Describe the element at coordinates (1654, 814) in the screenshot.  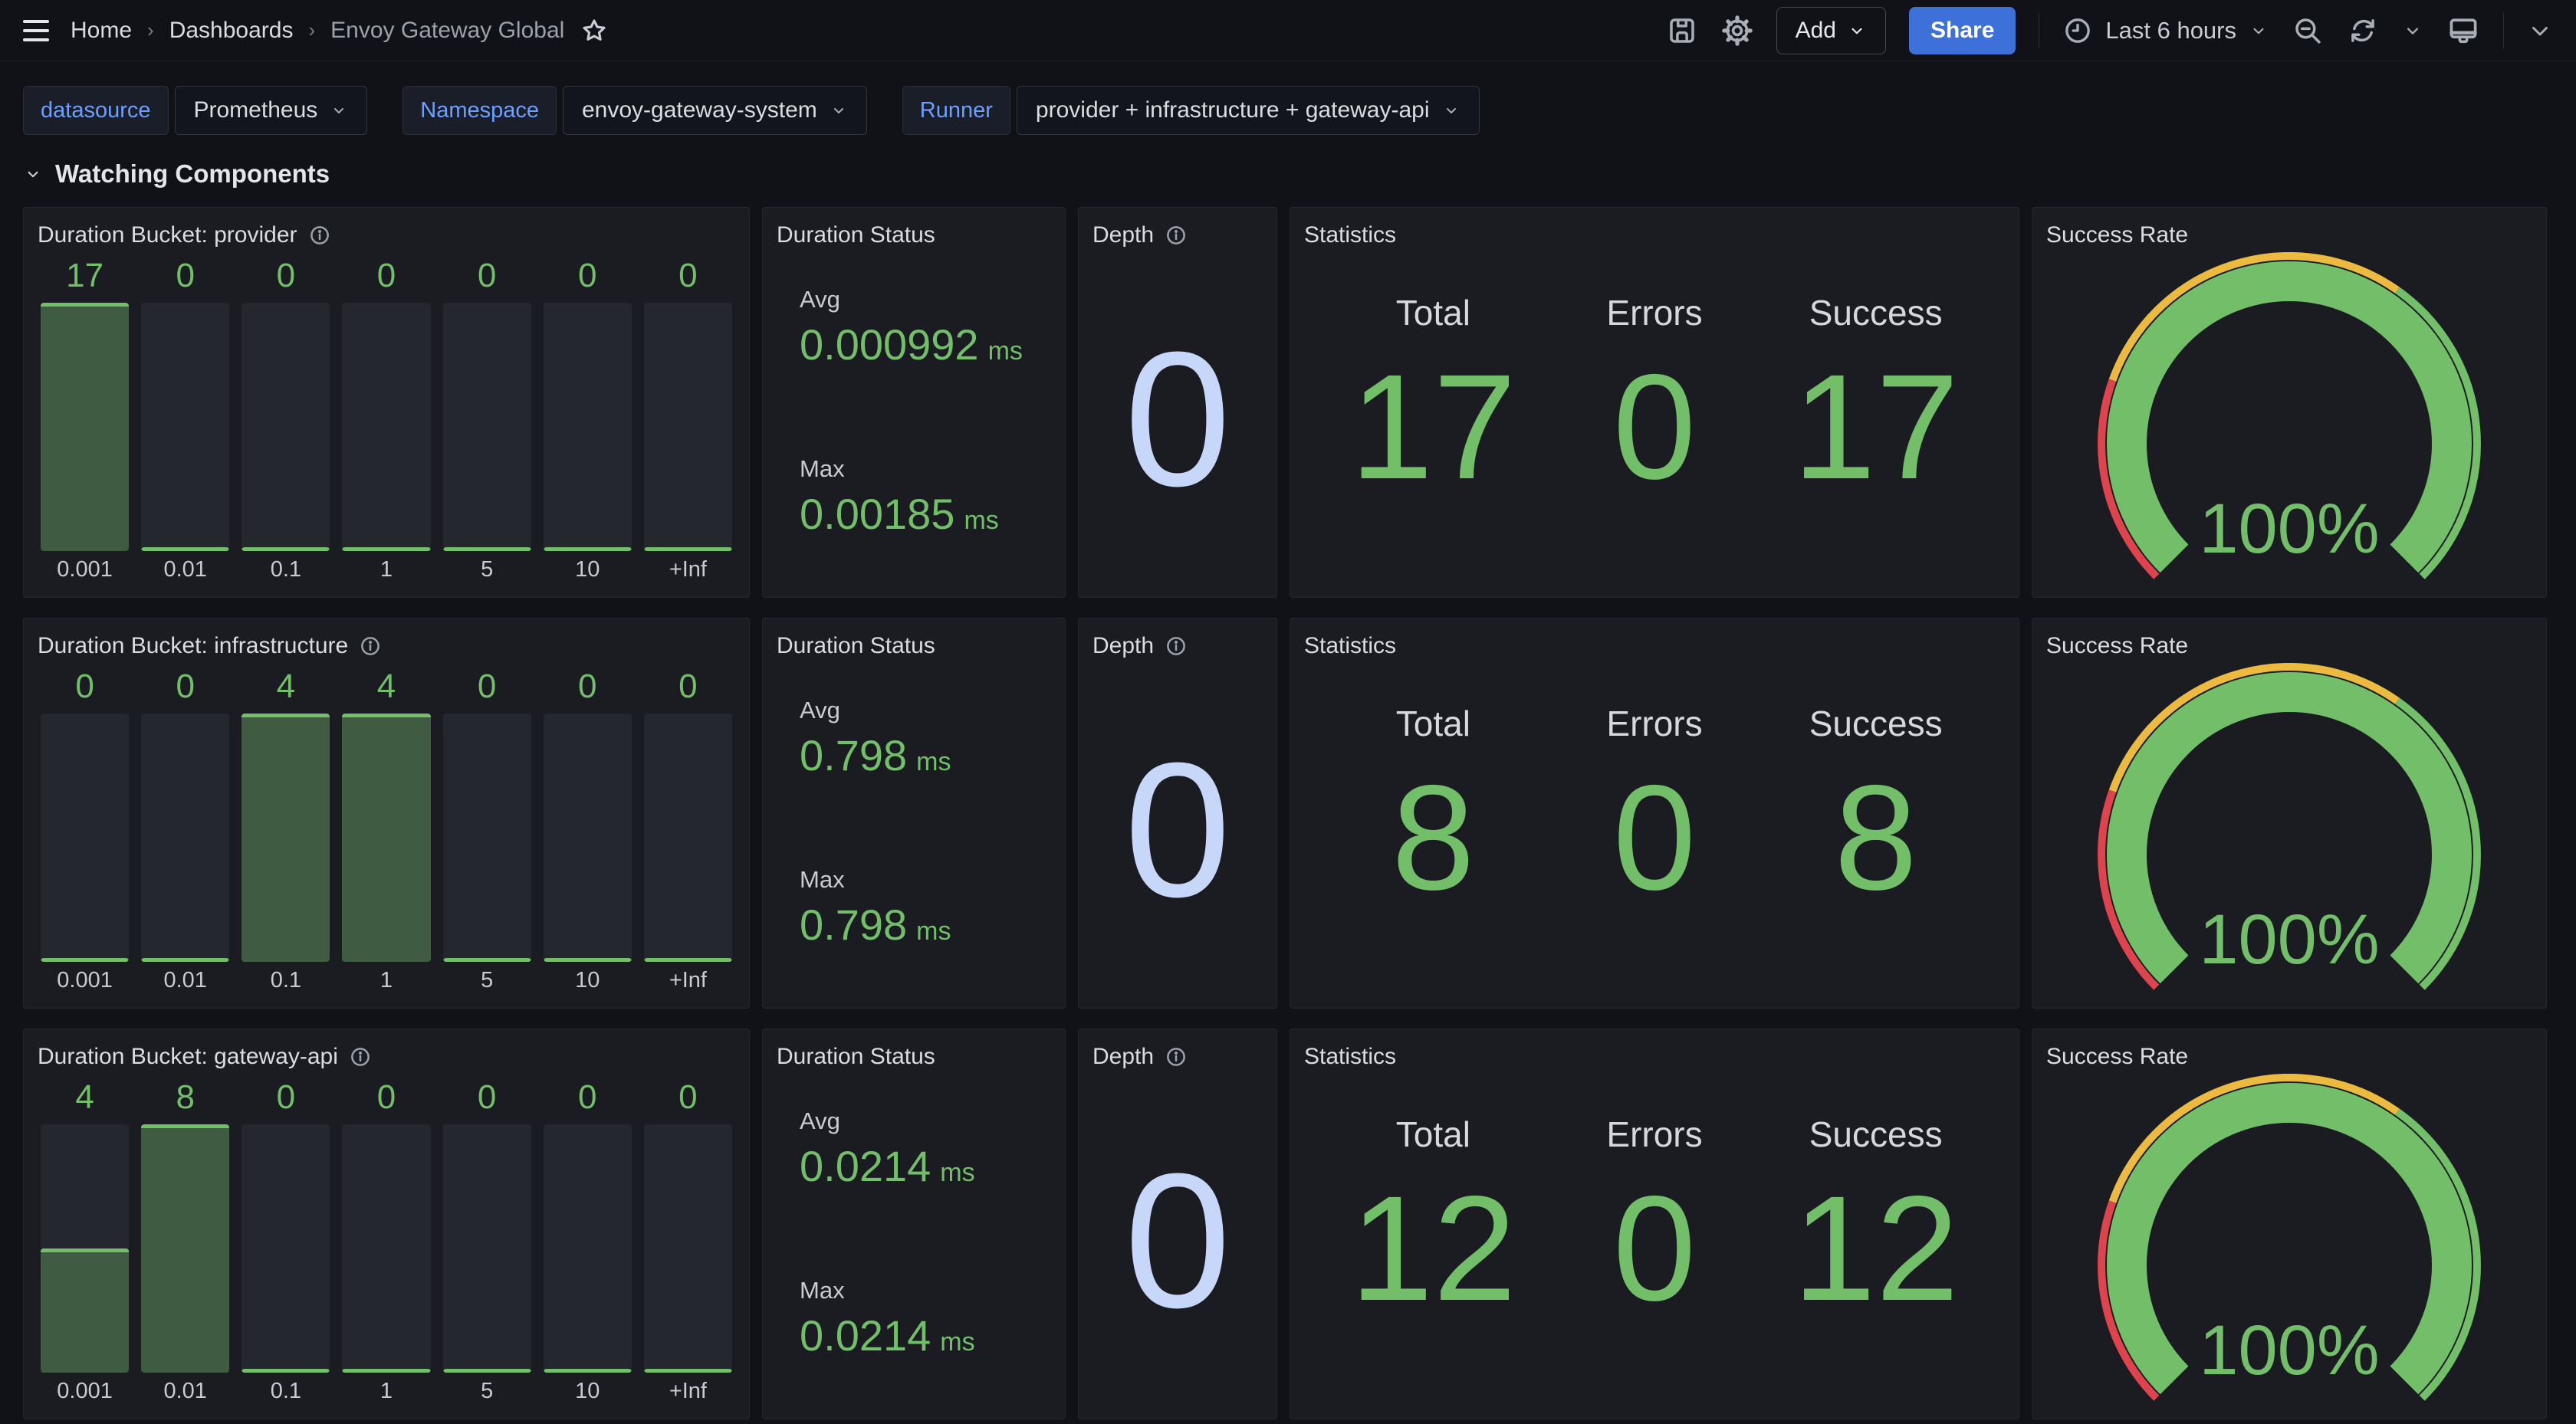
I see `panel-statistics: Statistics Total 8 Errors 0 Success 8` at that location.